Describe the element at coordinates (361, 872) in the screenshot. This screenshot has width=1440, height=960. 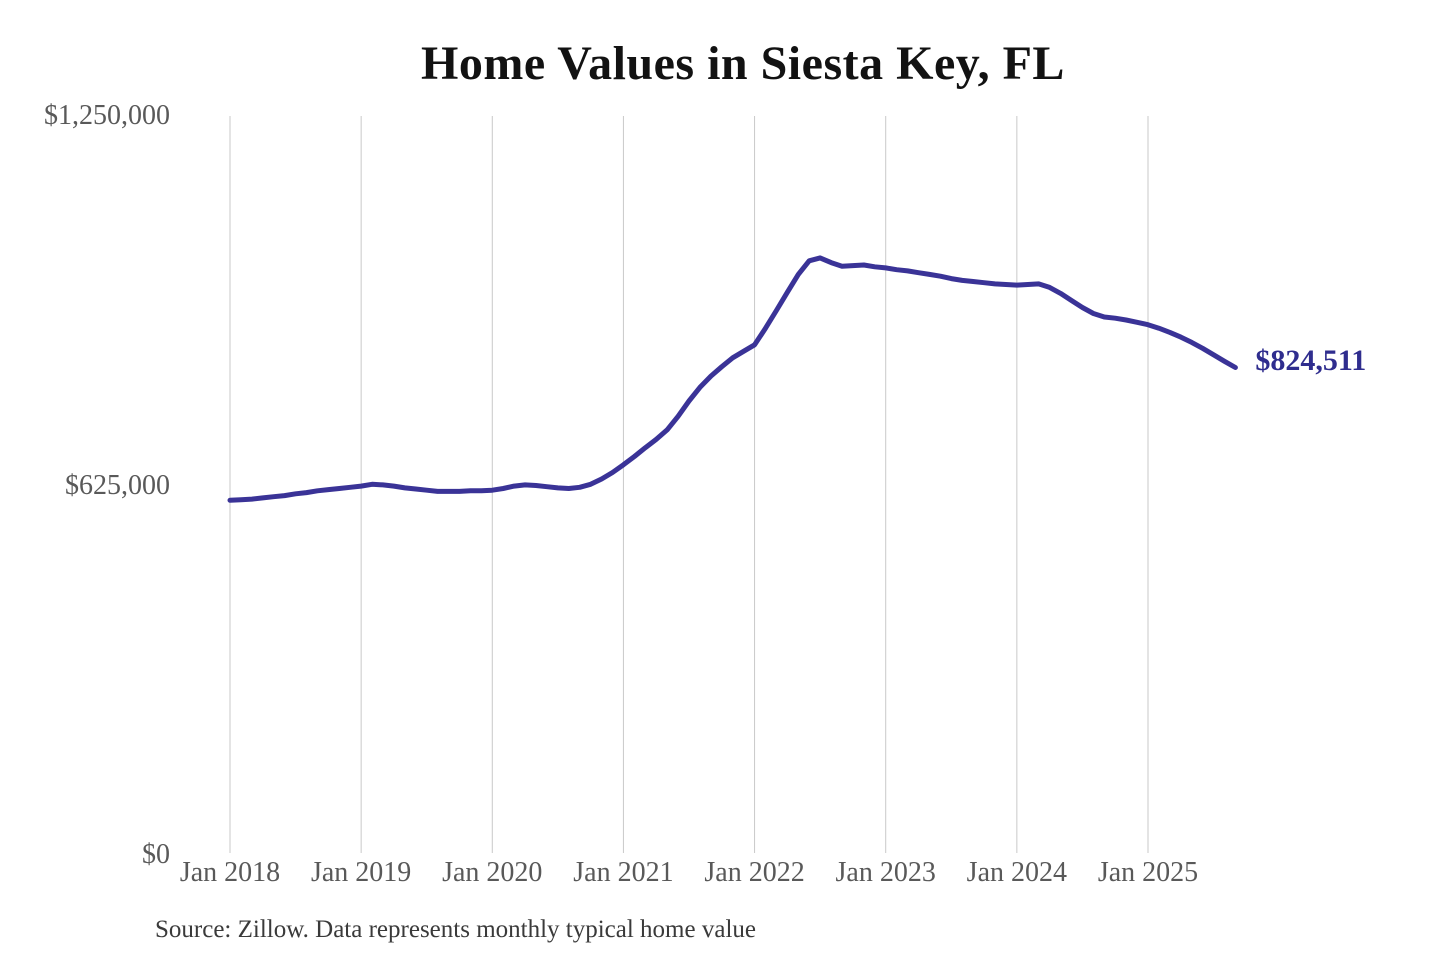
I see `x-axis-tick-label: Jan 2019` at that location.